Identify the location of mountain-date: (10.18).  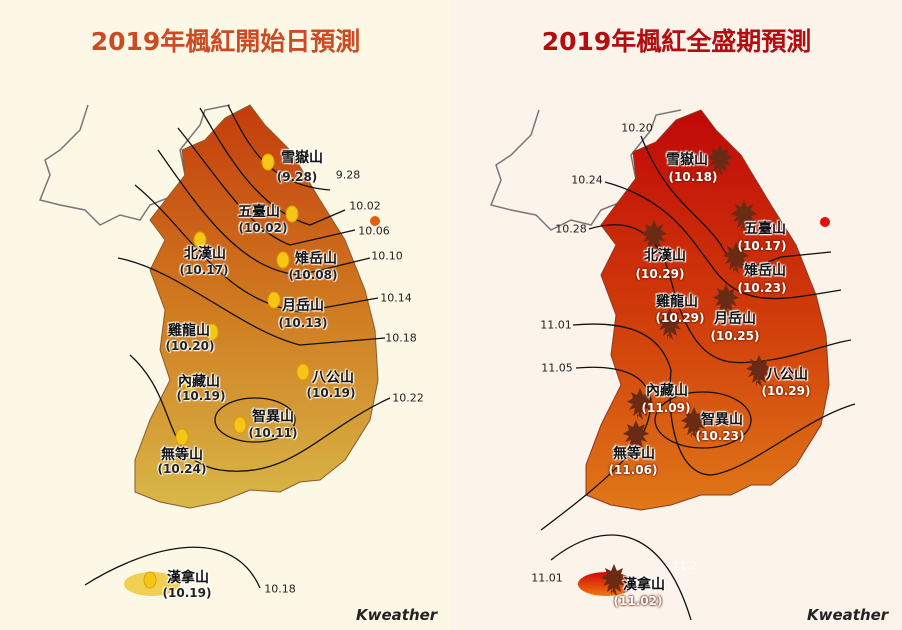
(693, 177).